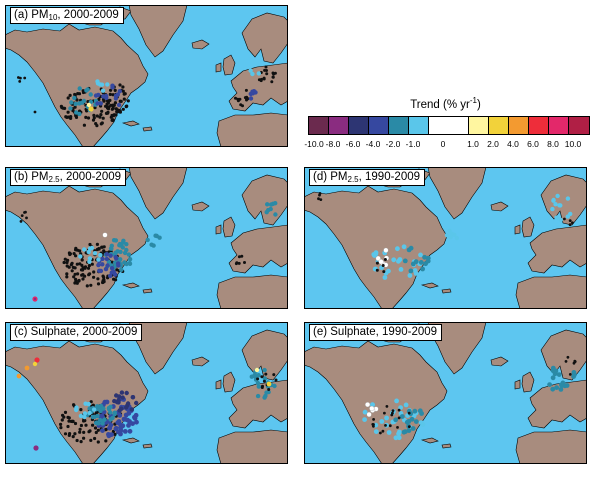 This screenshot has width=597, height=480. What do you see at coordinates (333, 144) in the screenshot?
I see `legend-tick-label: -8.0` at bounding box center [333, 144].